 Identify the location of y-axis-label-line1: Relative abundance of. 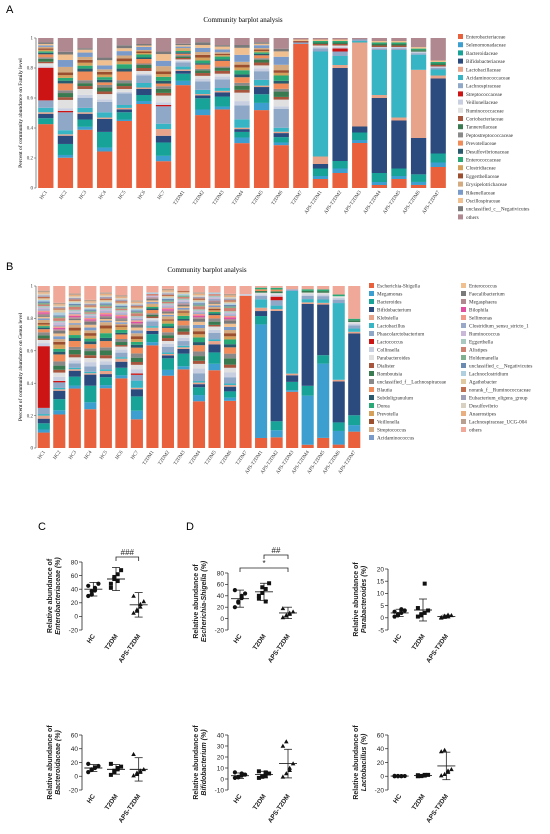
(196, 762).